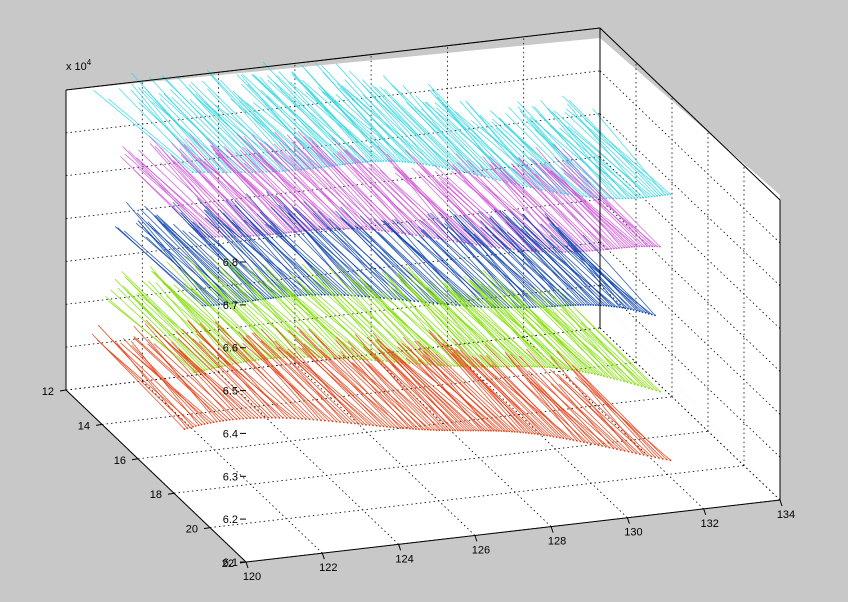 The height and width of the screenshot is (602, 848). I want to click on grid-line, so click(537, 431).